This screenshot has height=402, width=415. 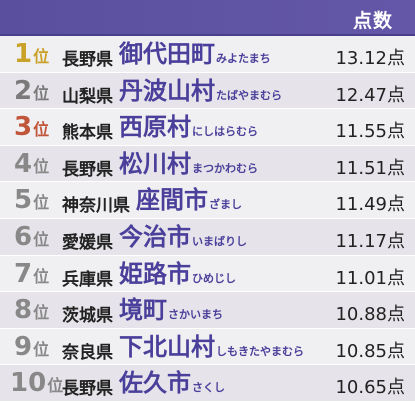 I want to click on rank-number: 1, so click(x=23, y=54).